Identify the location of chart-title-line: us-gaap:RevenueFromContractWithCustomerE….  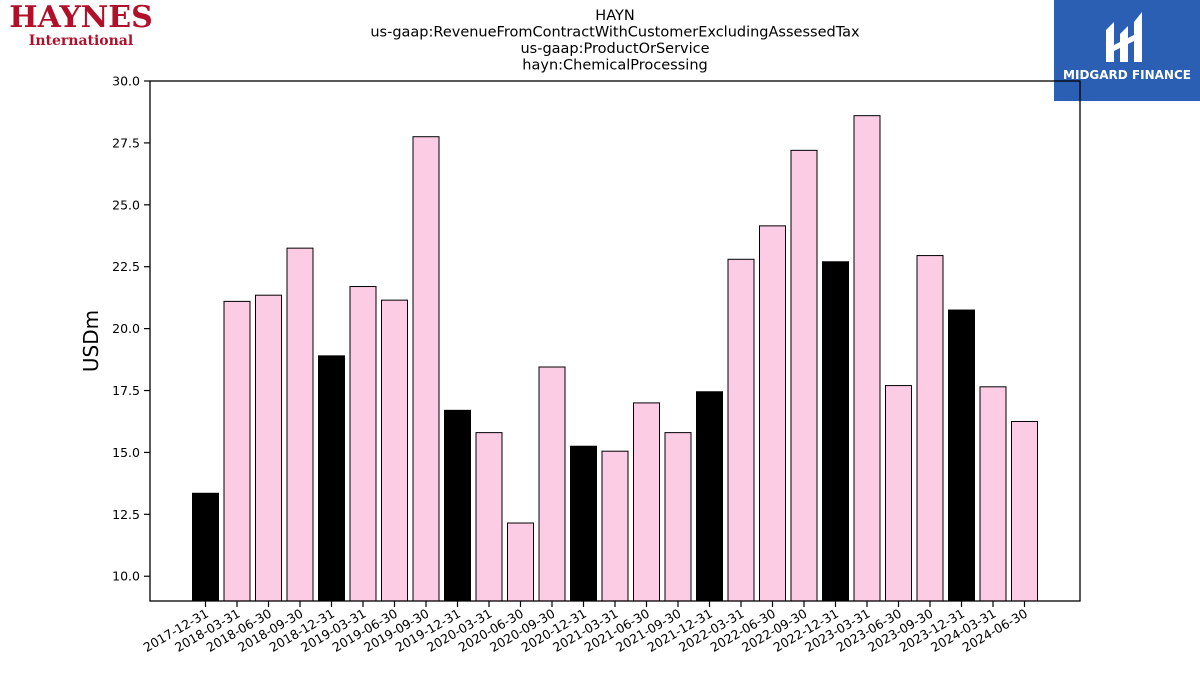
(615, 33).